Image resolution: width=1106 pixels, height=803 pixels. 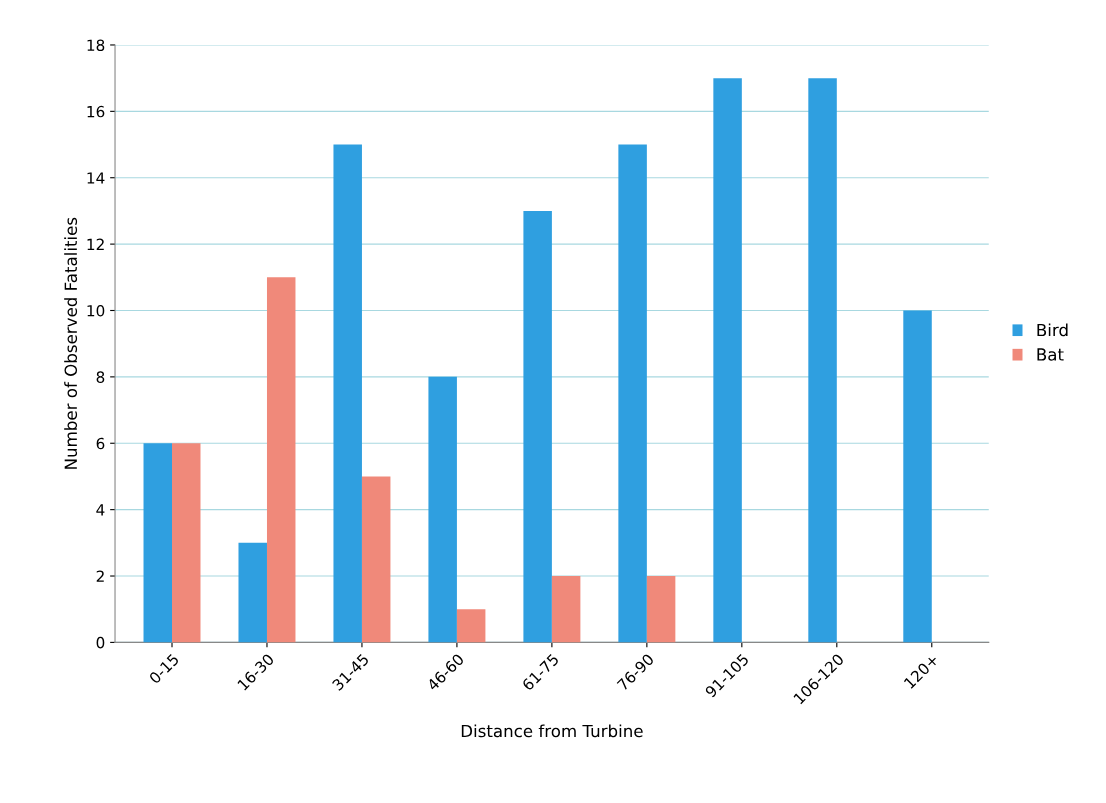 What do you see at coordinates (96, 45) in the screenshot?
I see `y-tick-label: 18` at bounding box center [96, 45].